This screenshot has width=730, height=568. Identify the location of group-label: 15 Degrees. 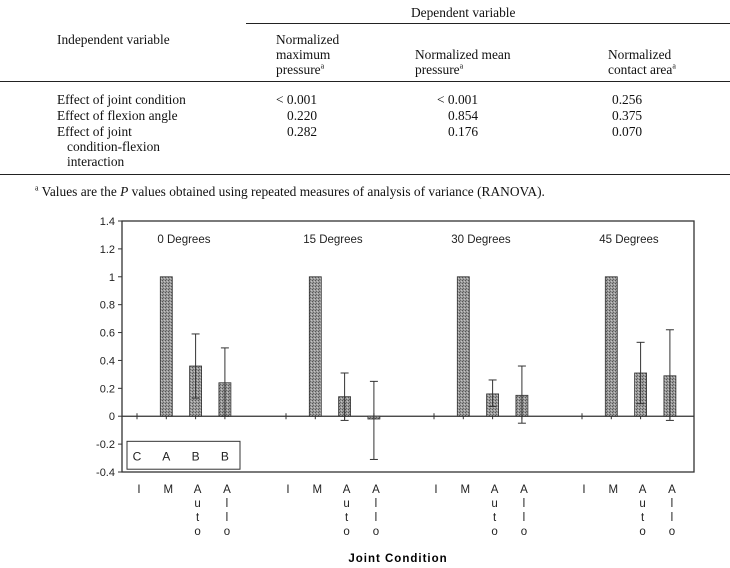
(333, 240).